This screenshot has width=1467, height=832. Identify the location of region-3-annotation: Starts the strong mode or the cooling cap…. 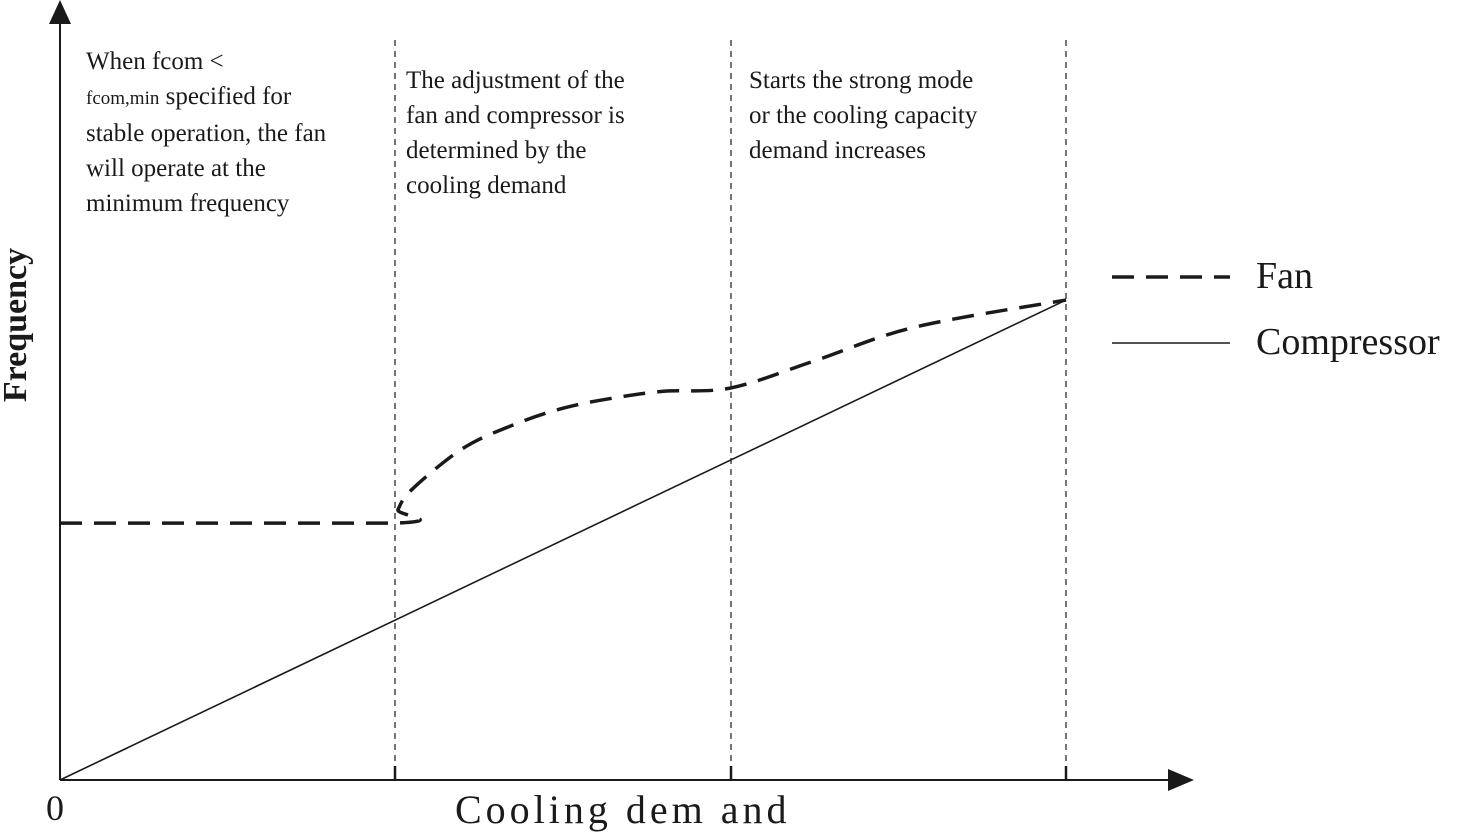
(863, 115).